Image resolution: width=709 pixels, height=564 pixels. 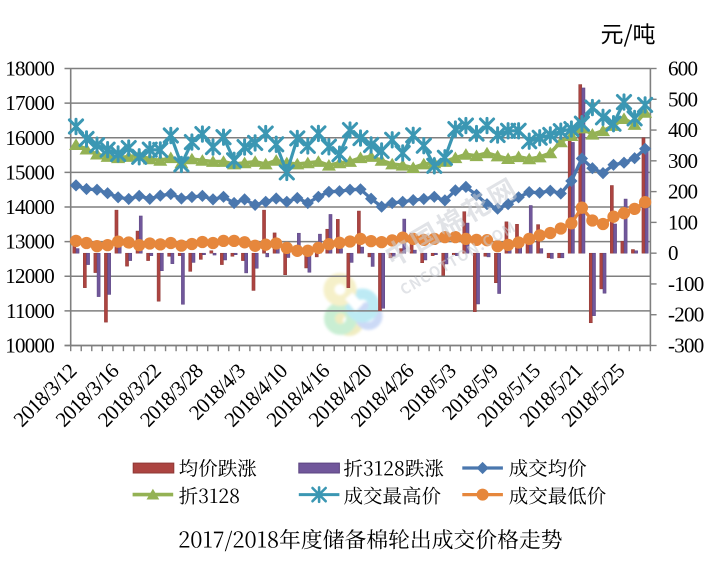 What do you see at coordinates (686, 284) in the screenshot?
I see `svg-text: -100` at bounding box center [686, 284].